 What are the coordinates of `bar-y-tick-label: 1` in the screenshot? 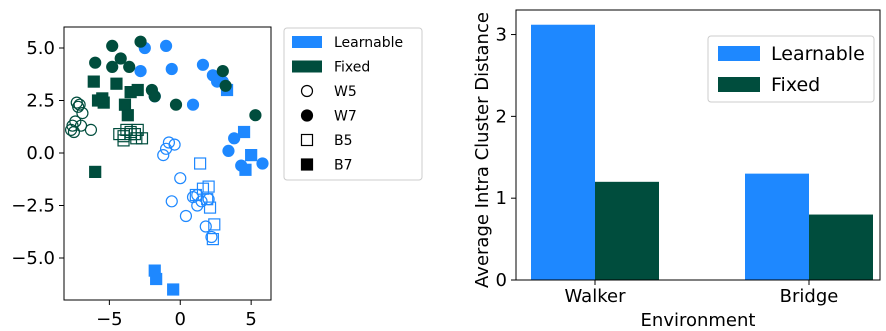 It's located at (501, 198).